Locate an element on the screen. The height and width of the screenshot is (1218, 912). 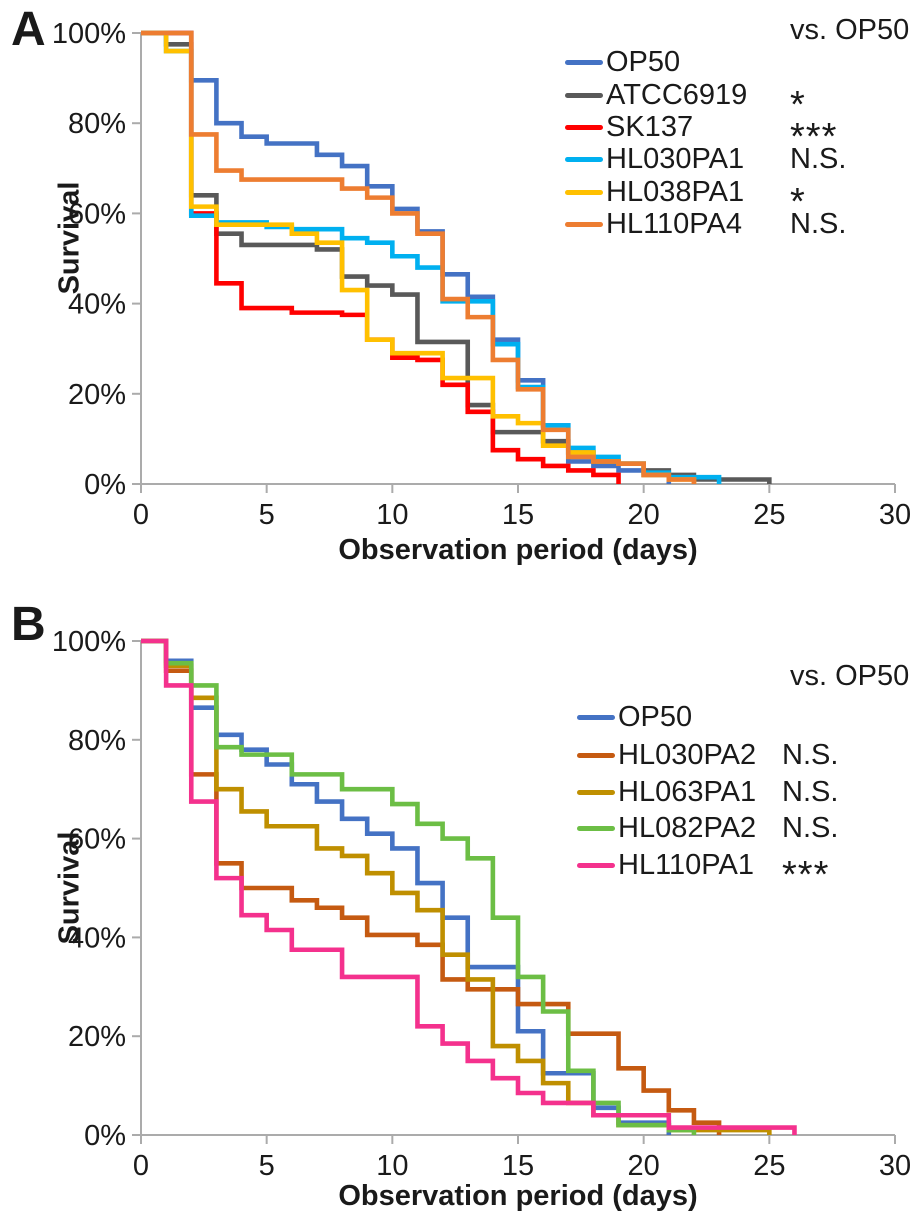
significance-vs-op50-HL110PA1: *** is located at coordinates (806, 875).